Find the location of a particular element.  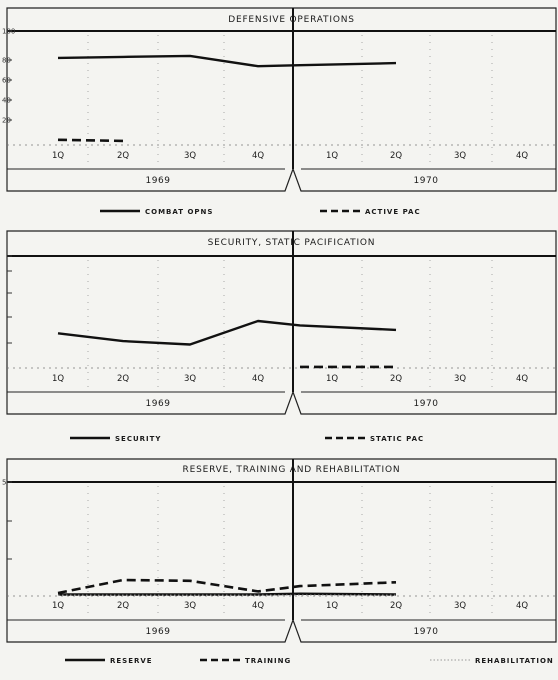

y-tick-label: 100 is located at coordinates (8, 32).